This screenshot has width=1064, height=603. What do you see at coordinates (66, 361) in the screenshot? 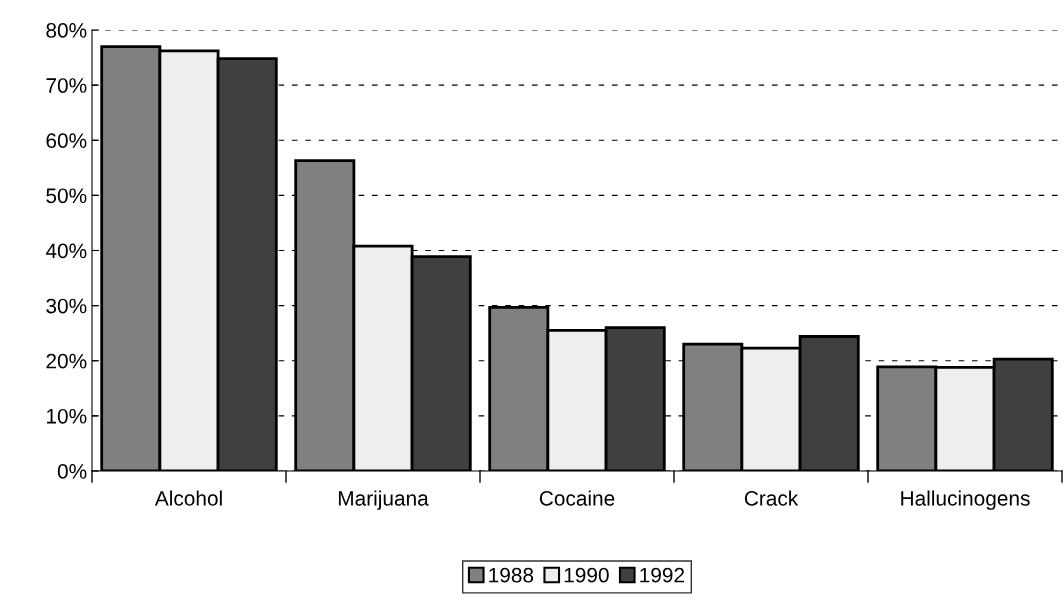
I see `y-tick-label: 20%` at bounding box center [66, 361].